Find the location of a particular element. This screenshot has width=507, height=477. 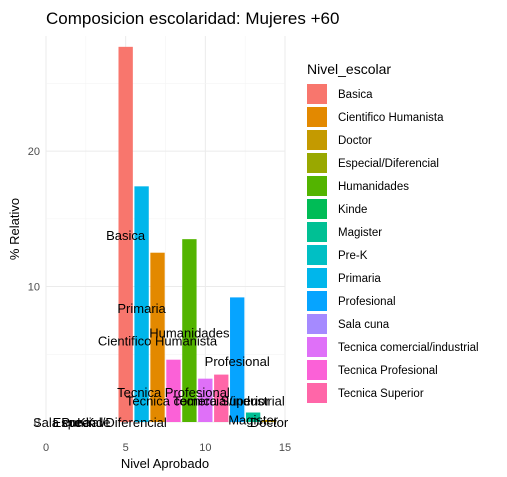

legend-label: Doctor is located at coordinates (355, 141).